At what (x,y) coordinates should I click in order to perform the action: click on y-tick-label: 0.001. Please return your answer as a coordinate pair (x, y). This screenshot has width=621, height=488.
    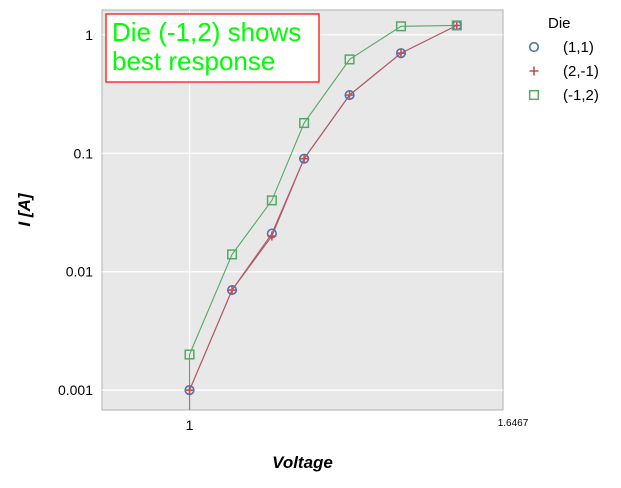
    Looking at the image, I should click on (75, 390).